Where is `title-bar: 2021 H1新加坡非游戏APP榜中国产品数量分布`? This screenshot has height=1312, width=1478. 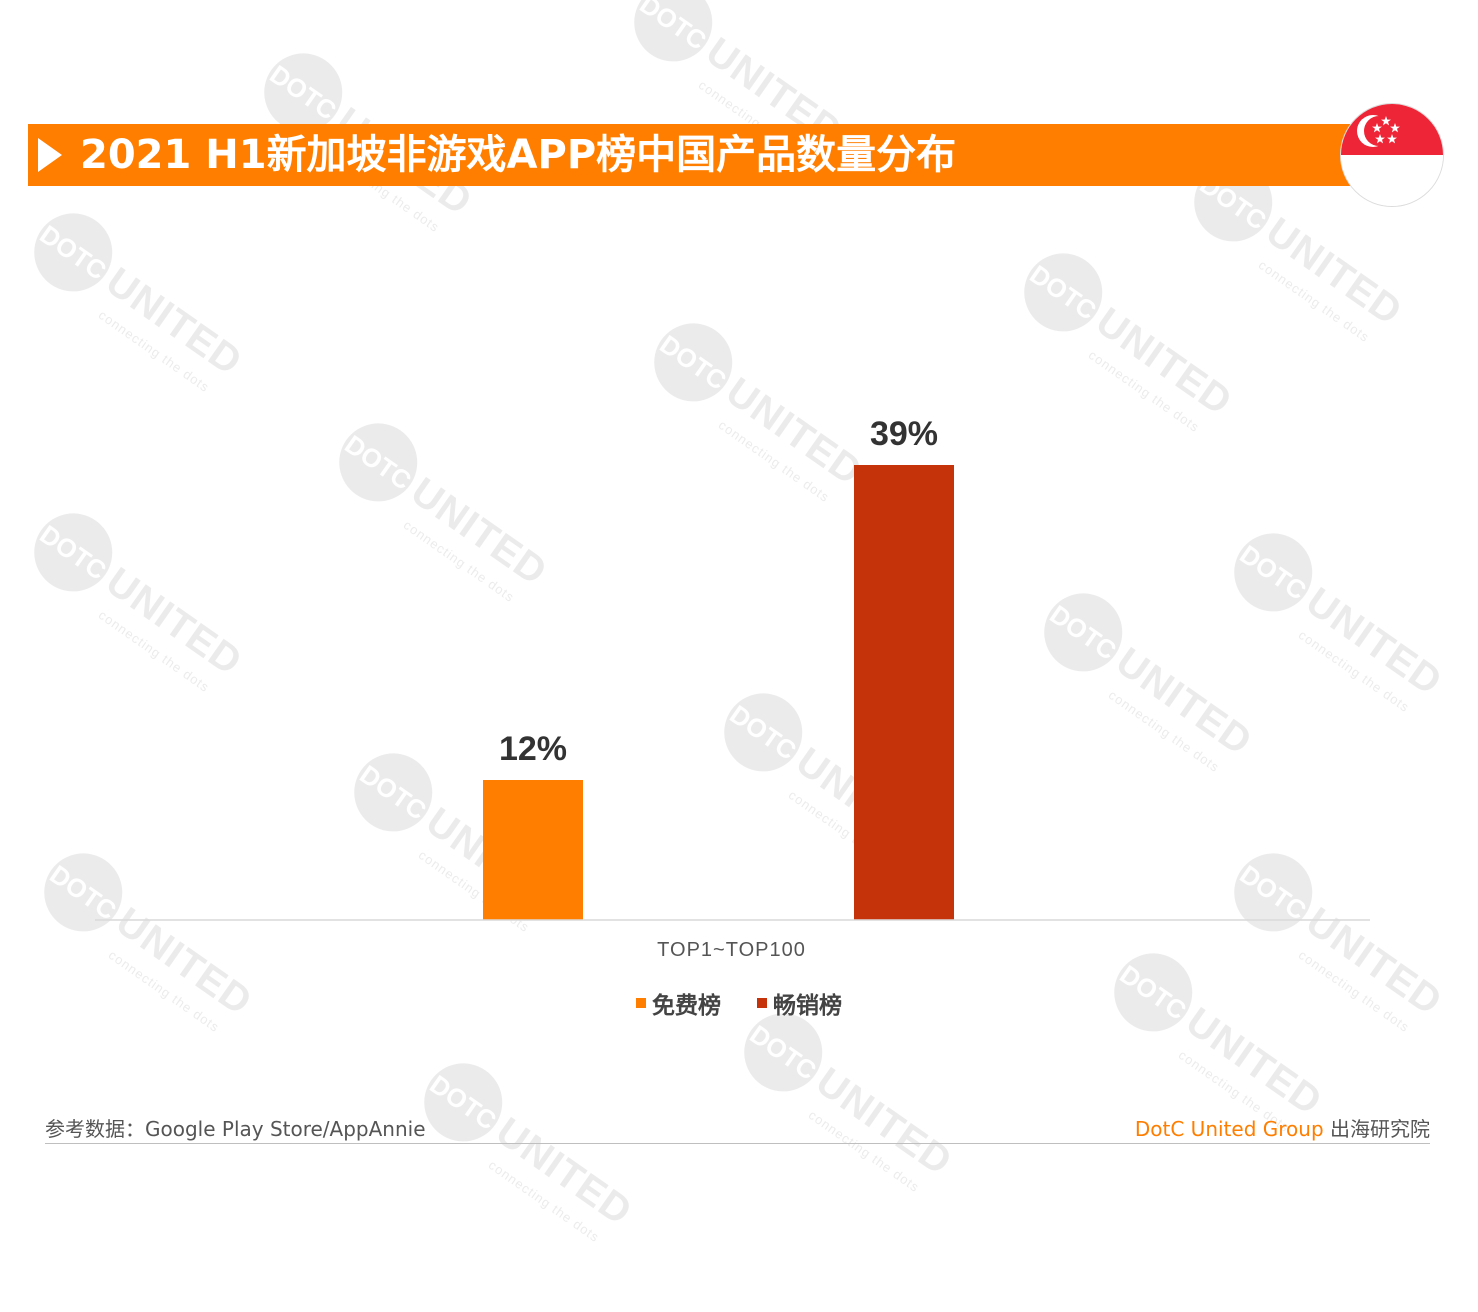 title-bar: 2021 H1新加坡非游戏APP榜中国产品数量分布 is located at coordinates (693, 155).